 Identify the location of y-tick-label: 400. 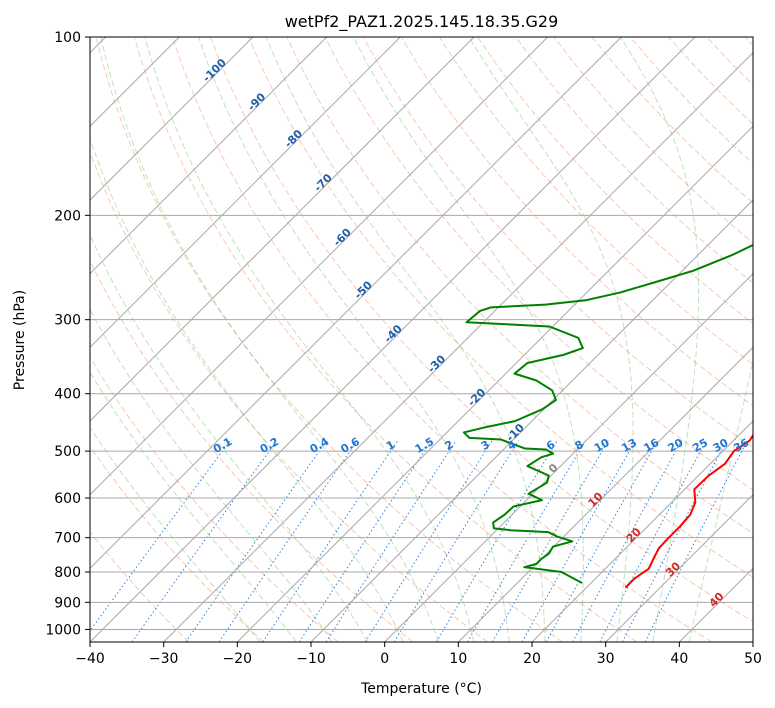
(67, 395).